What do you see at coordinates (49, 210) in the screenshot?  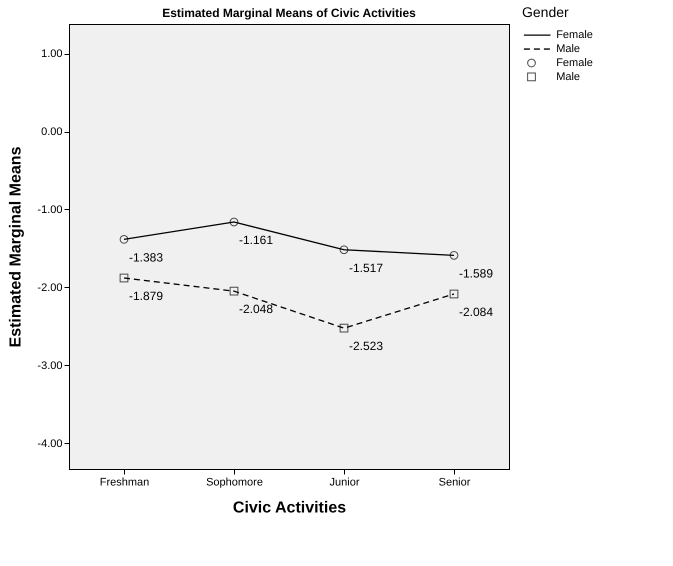 I see `y-tick-label: -1.00` at bounding box center [49, 210].